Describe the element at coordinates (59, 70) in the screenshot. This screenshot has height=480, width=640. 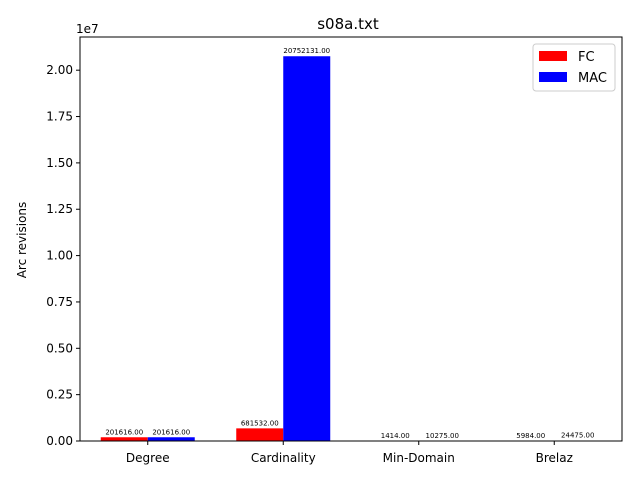
I see `y-tick-label: 2.00` at that location.